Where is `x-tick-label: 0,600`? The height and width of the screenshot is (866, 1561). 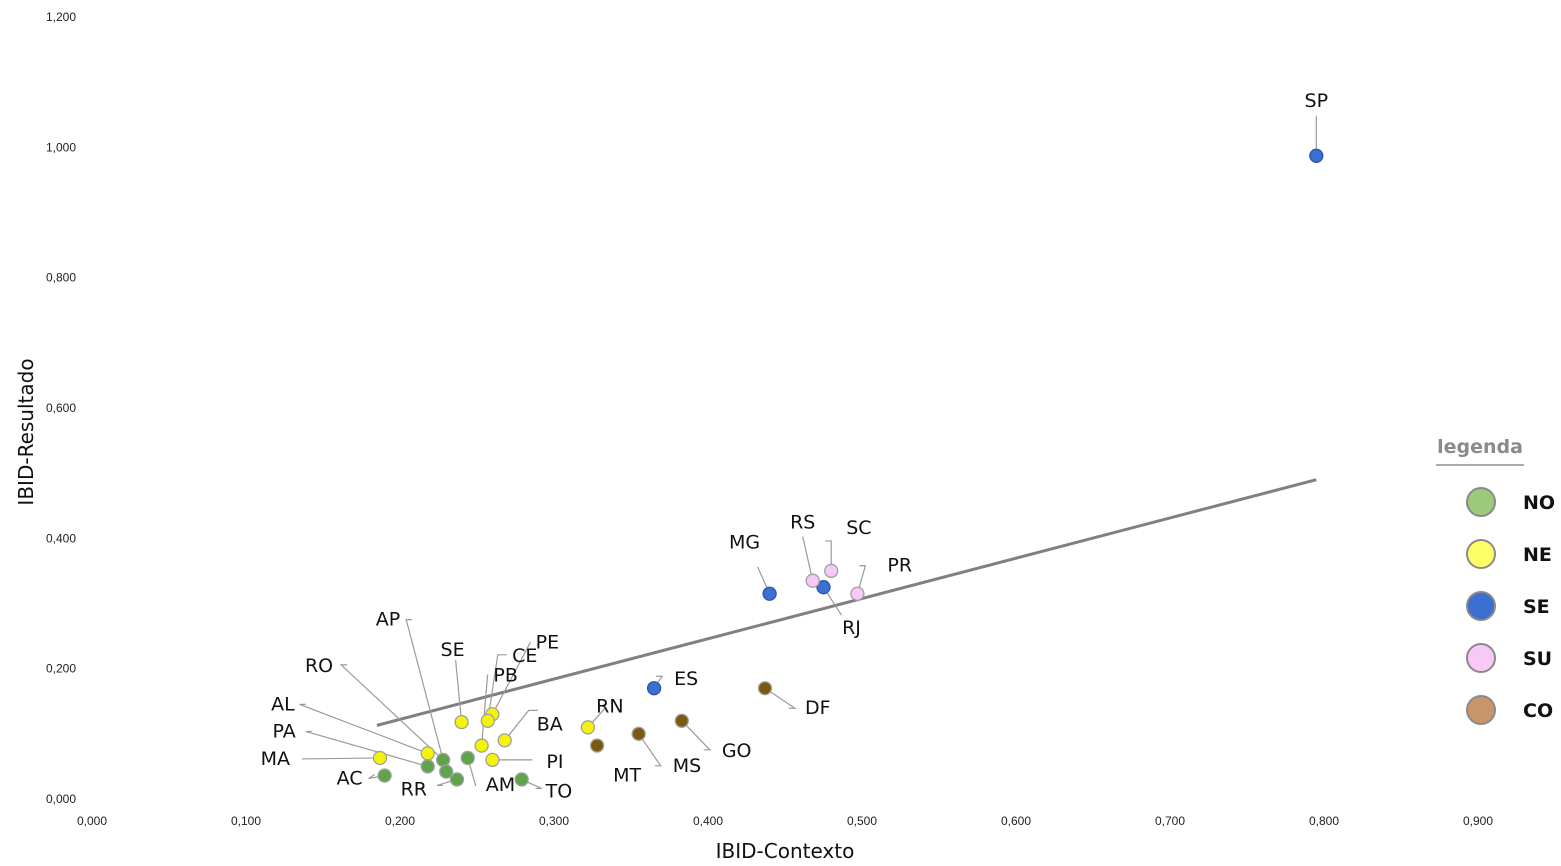
x-tick-label: 0,600 is located at coordinates (1016, 821).